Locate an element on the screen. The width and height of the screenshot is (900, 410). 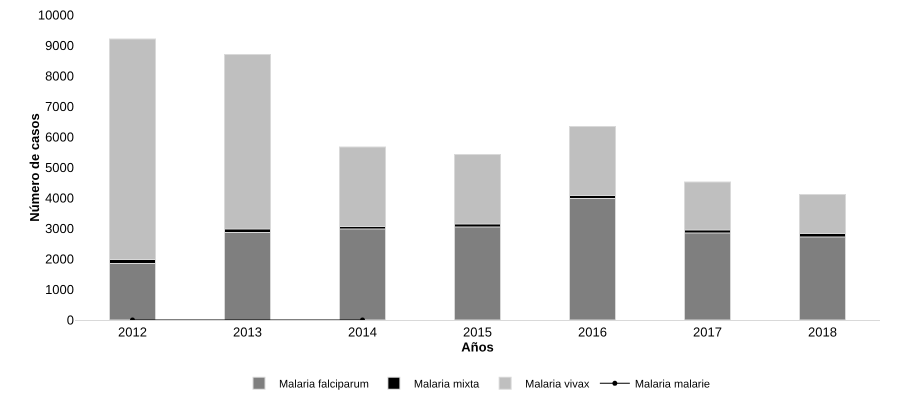
y-tick-label: 4000 is located at coordinates (59, 198).